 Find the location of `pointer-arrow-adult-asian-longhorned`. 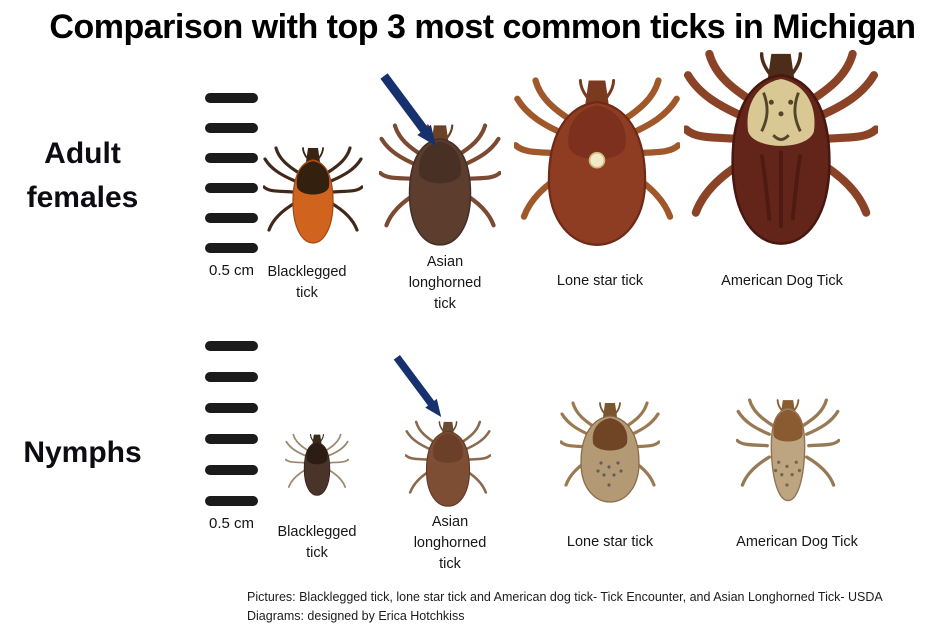

pointer-arrow-adult-asian-longhorned is located at coordinates (408, 109).